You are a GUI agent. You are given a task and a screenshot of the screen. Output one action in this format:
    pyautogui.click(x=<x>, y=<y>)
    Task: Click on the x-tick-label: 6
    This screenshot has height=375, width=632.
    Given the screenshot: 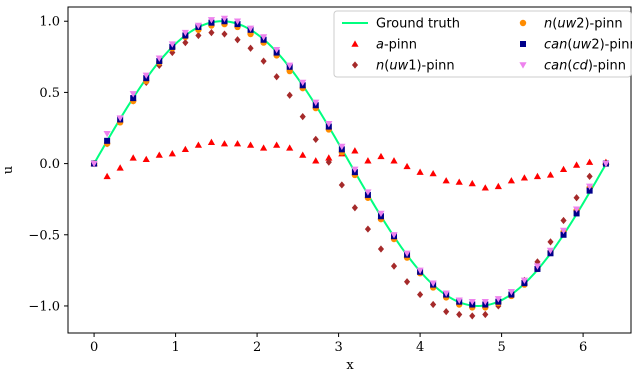 What is the action you would take?
    pyautogui.click(x=583, y=347)
    